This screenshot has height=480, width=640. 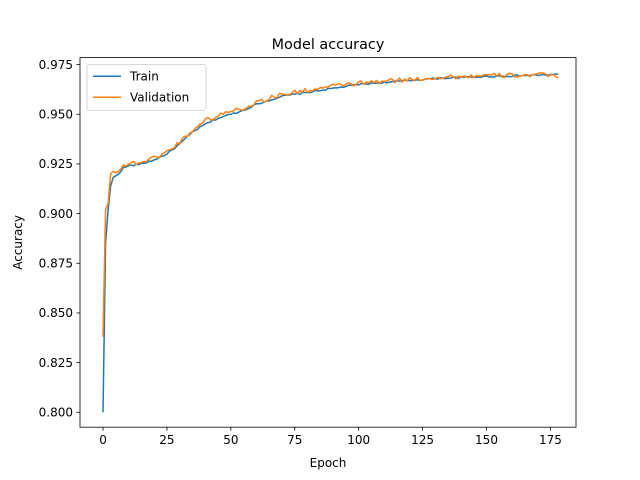 I want to click on y-axis-label: Accuracy, so click(x=18, y=242).